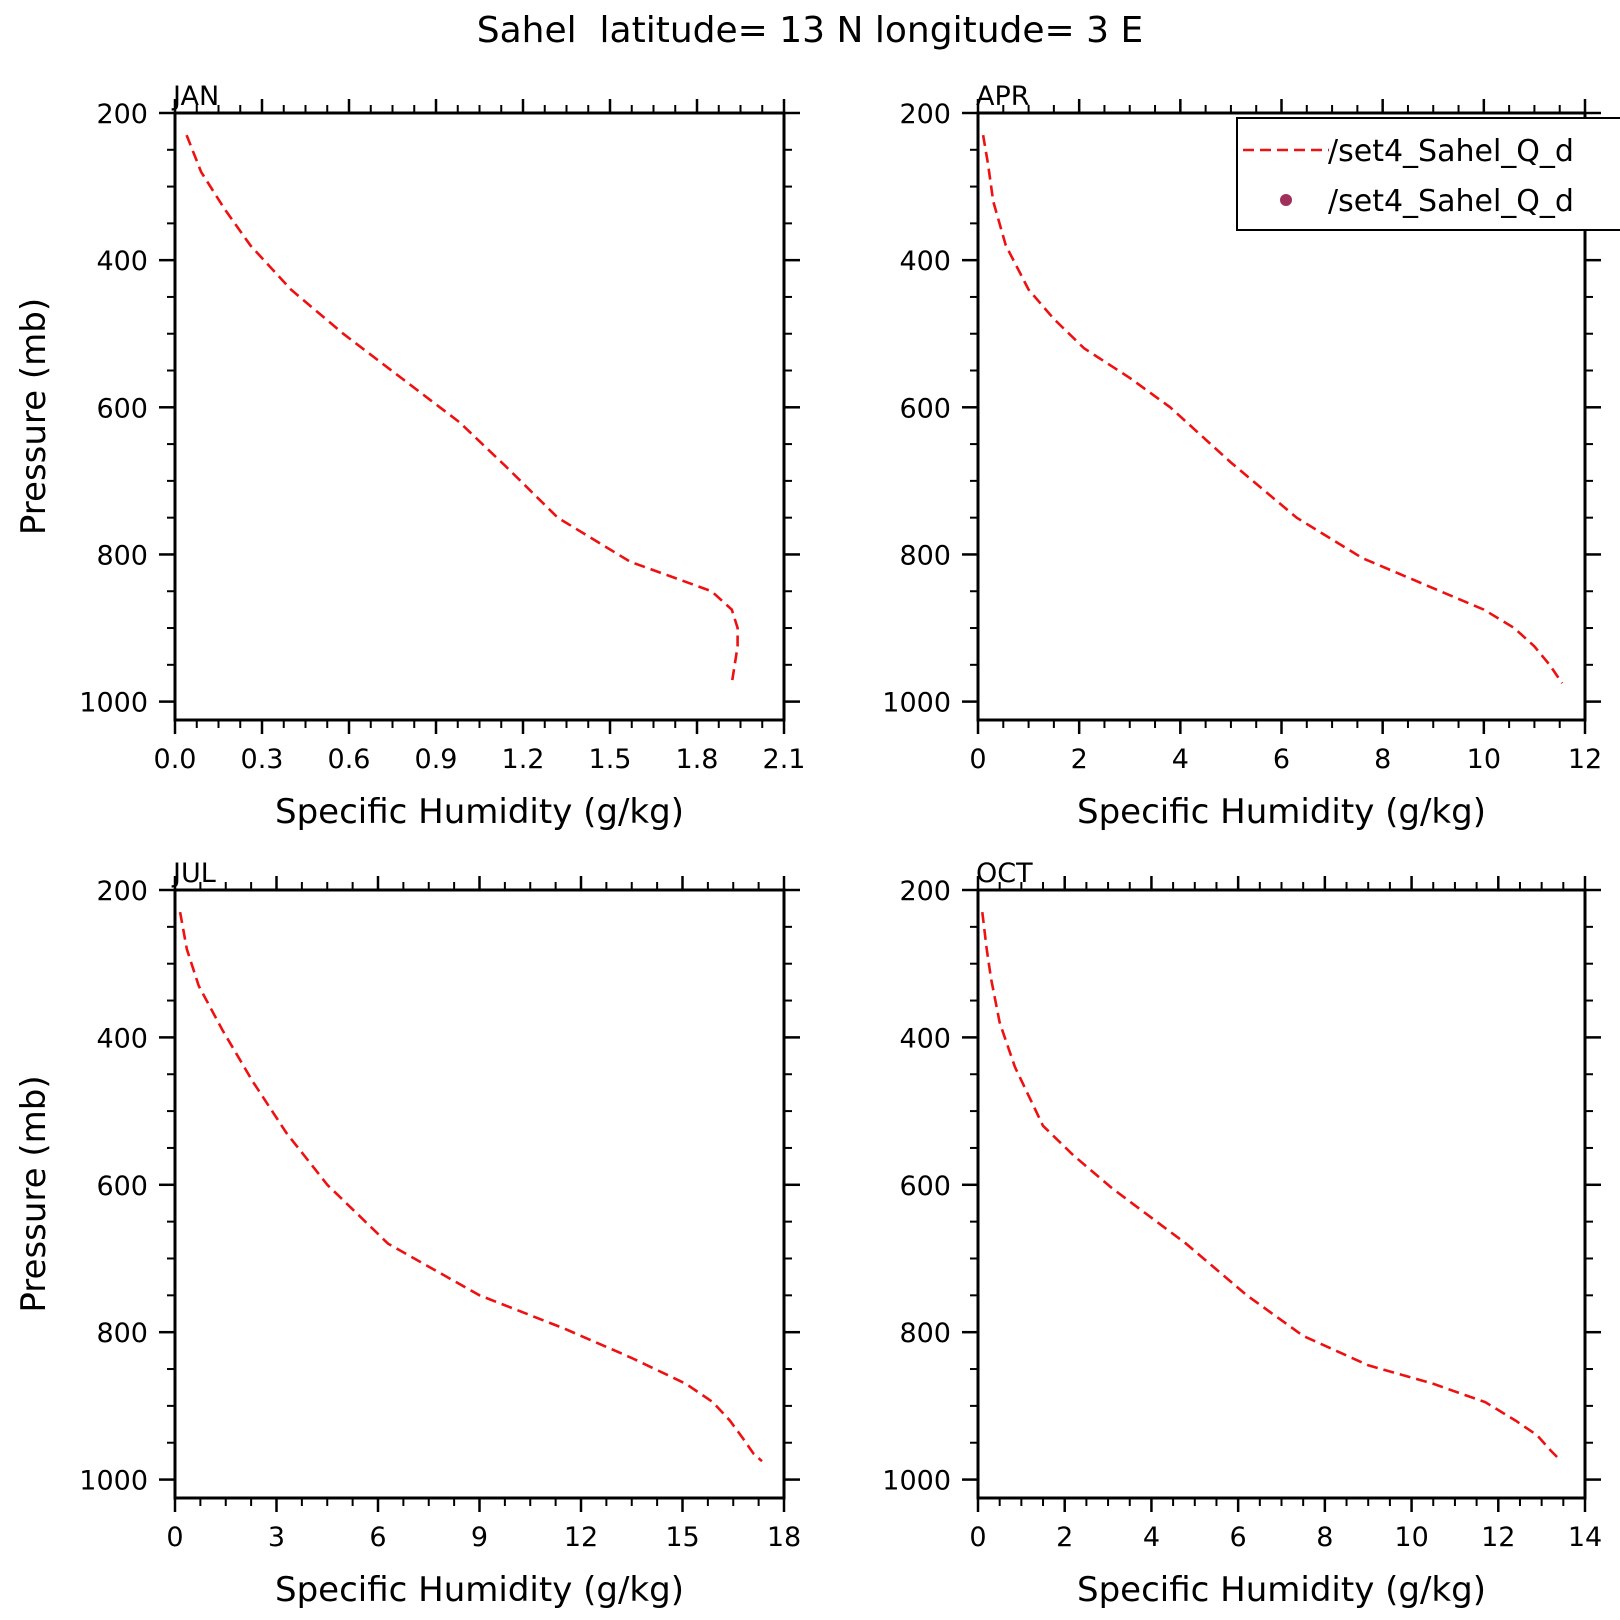  I want to click on x-tick-label: 15, so click(682, 1537).